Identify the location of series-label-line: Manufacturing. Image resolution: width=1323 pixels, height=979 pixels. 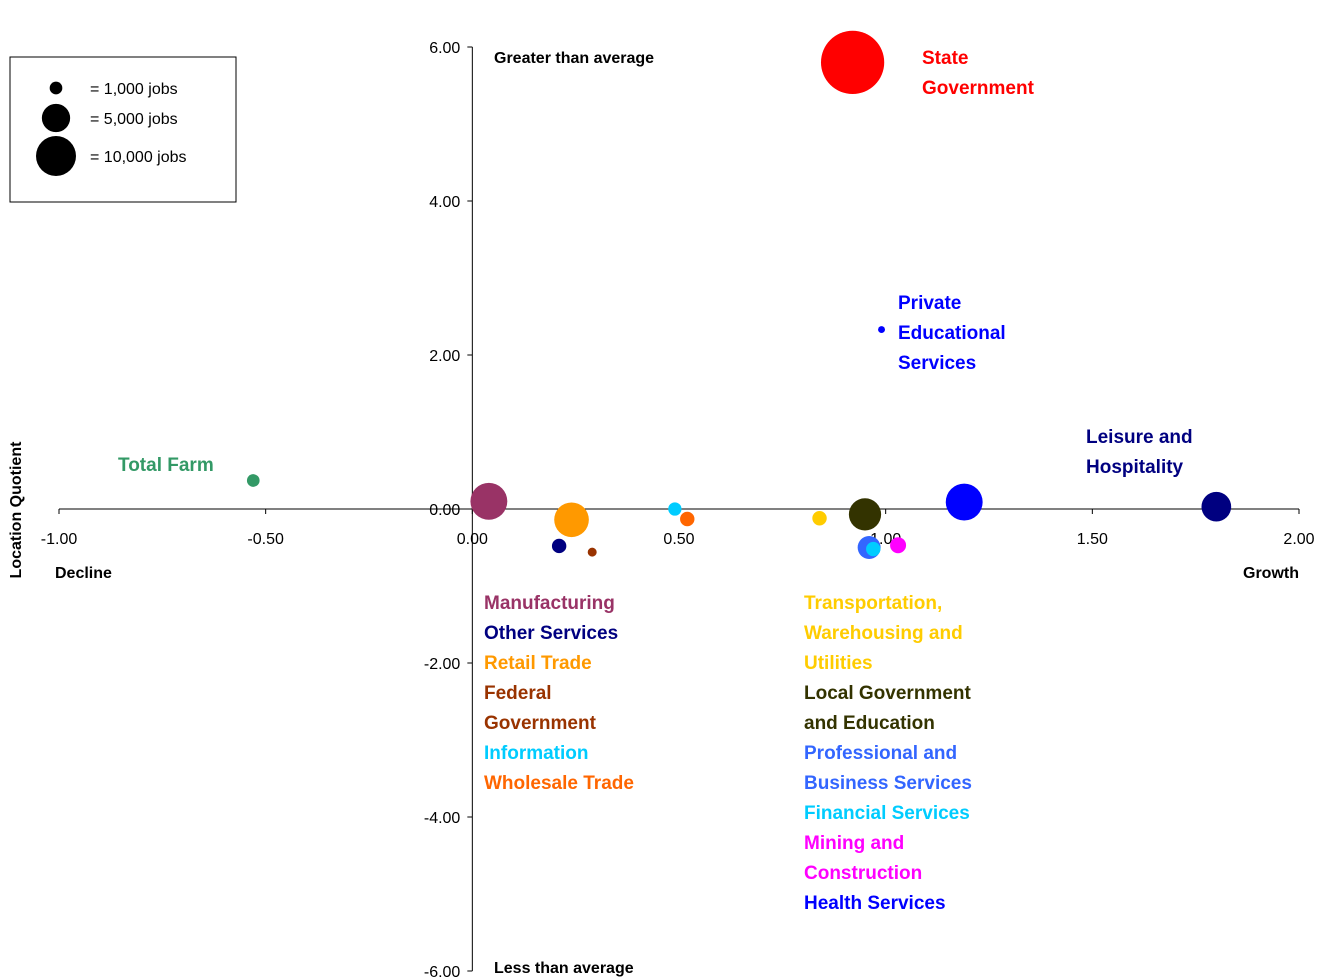
(549, 603).